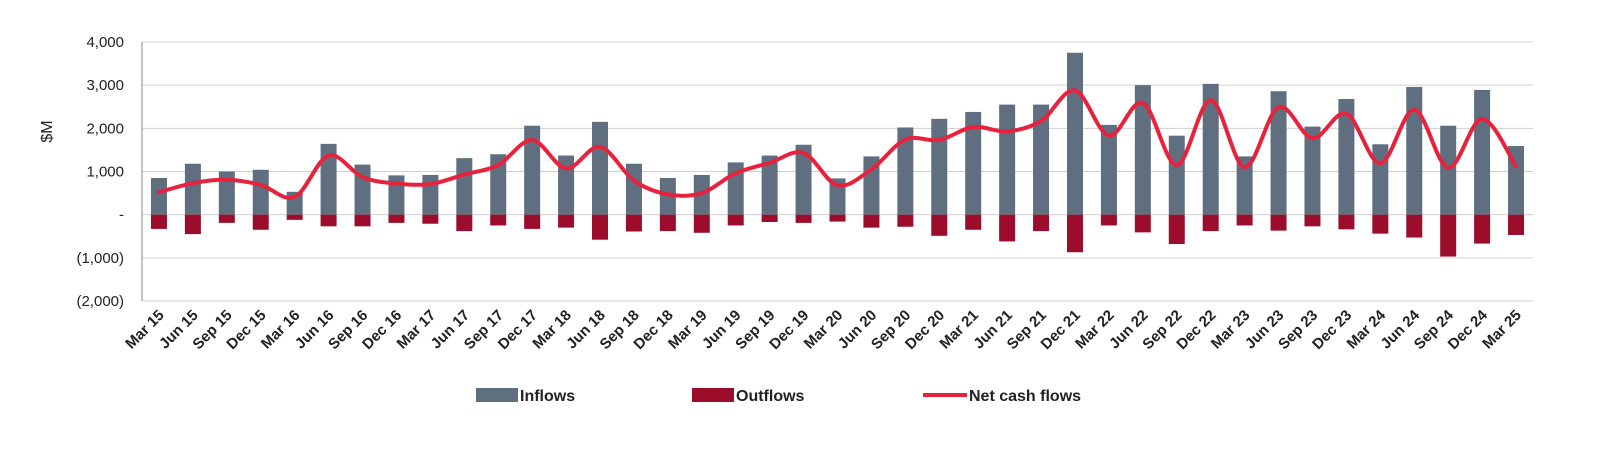 Image resolution: width=1624 pixels, height=461 pixels. Describe the element at coordinates (770, 396) in the screenshot. I see `legend-outflows-label: Outflows` at that location.